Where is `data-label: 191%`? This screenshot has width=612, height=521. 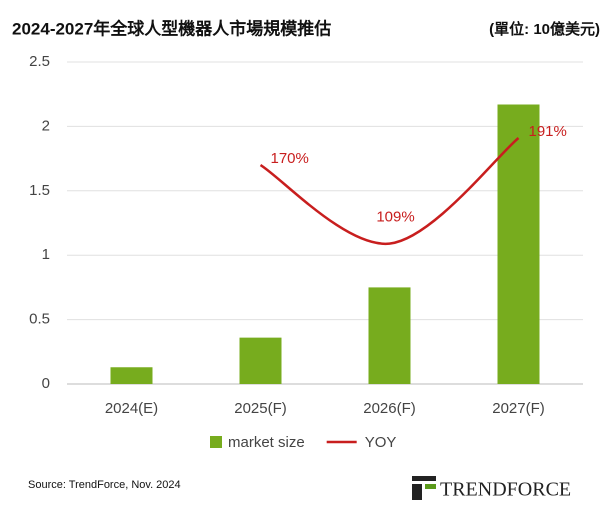
data-label: 191% is located at coordinates (548, 131).